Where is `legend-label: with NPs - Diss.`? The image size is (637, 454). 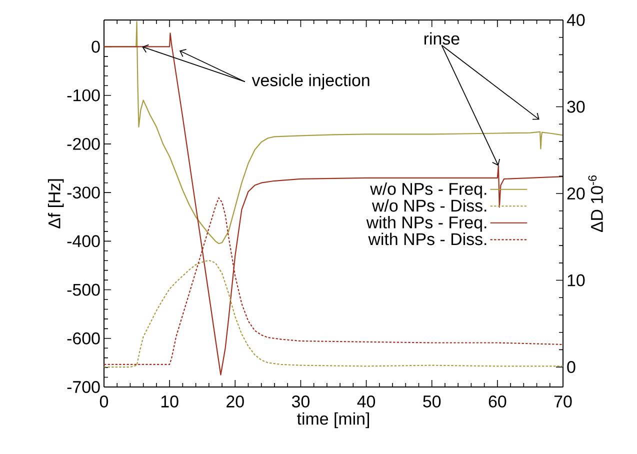
legend-label: with NPs - Diss. is located at coordinates (427, 239).